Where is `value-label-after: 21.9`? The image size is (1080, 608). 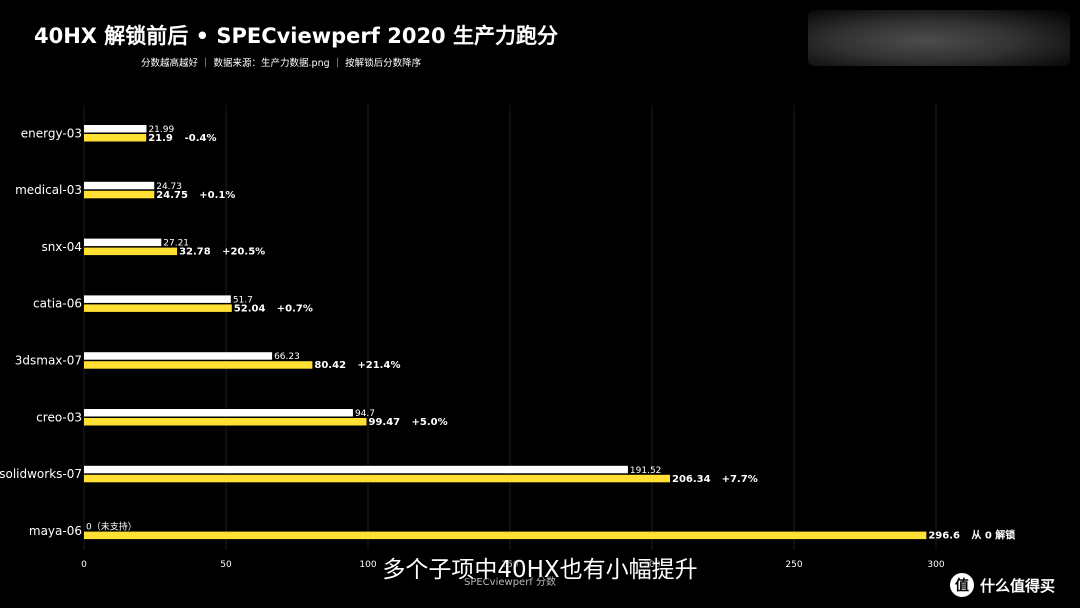 value-label-after: 21.9 is located at coordinates (160, 138).